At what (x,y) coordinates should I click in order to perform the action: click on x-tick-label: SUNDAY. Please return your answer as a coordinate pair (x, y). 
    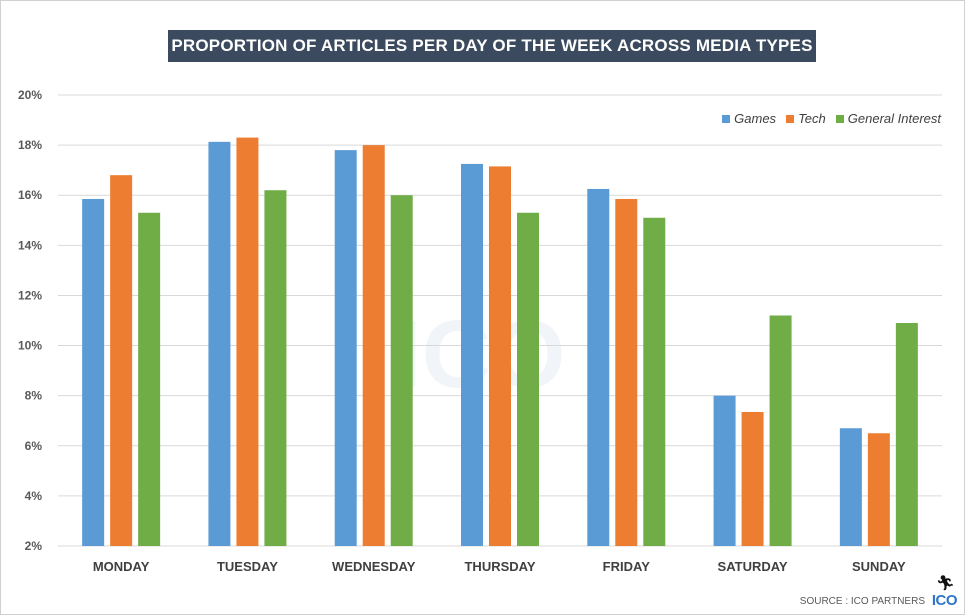
    Looking at the image, I should click on (879, 566).